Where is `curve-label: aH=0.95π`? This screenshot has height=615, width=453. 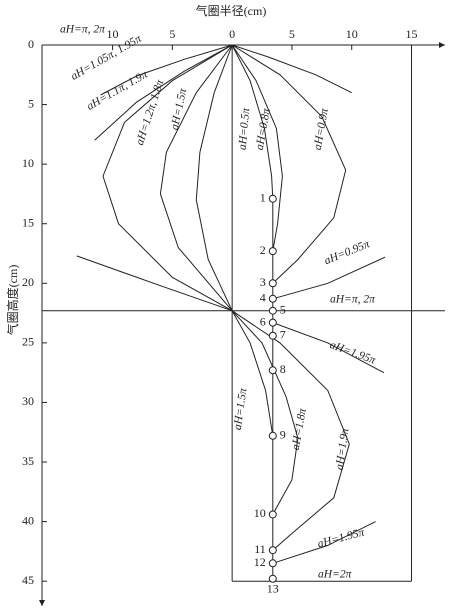 curve-label: aH=0.95π is located at coordinates (348, 252).